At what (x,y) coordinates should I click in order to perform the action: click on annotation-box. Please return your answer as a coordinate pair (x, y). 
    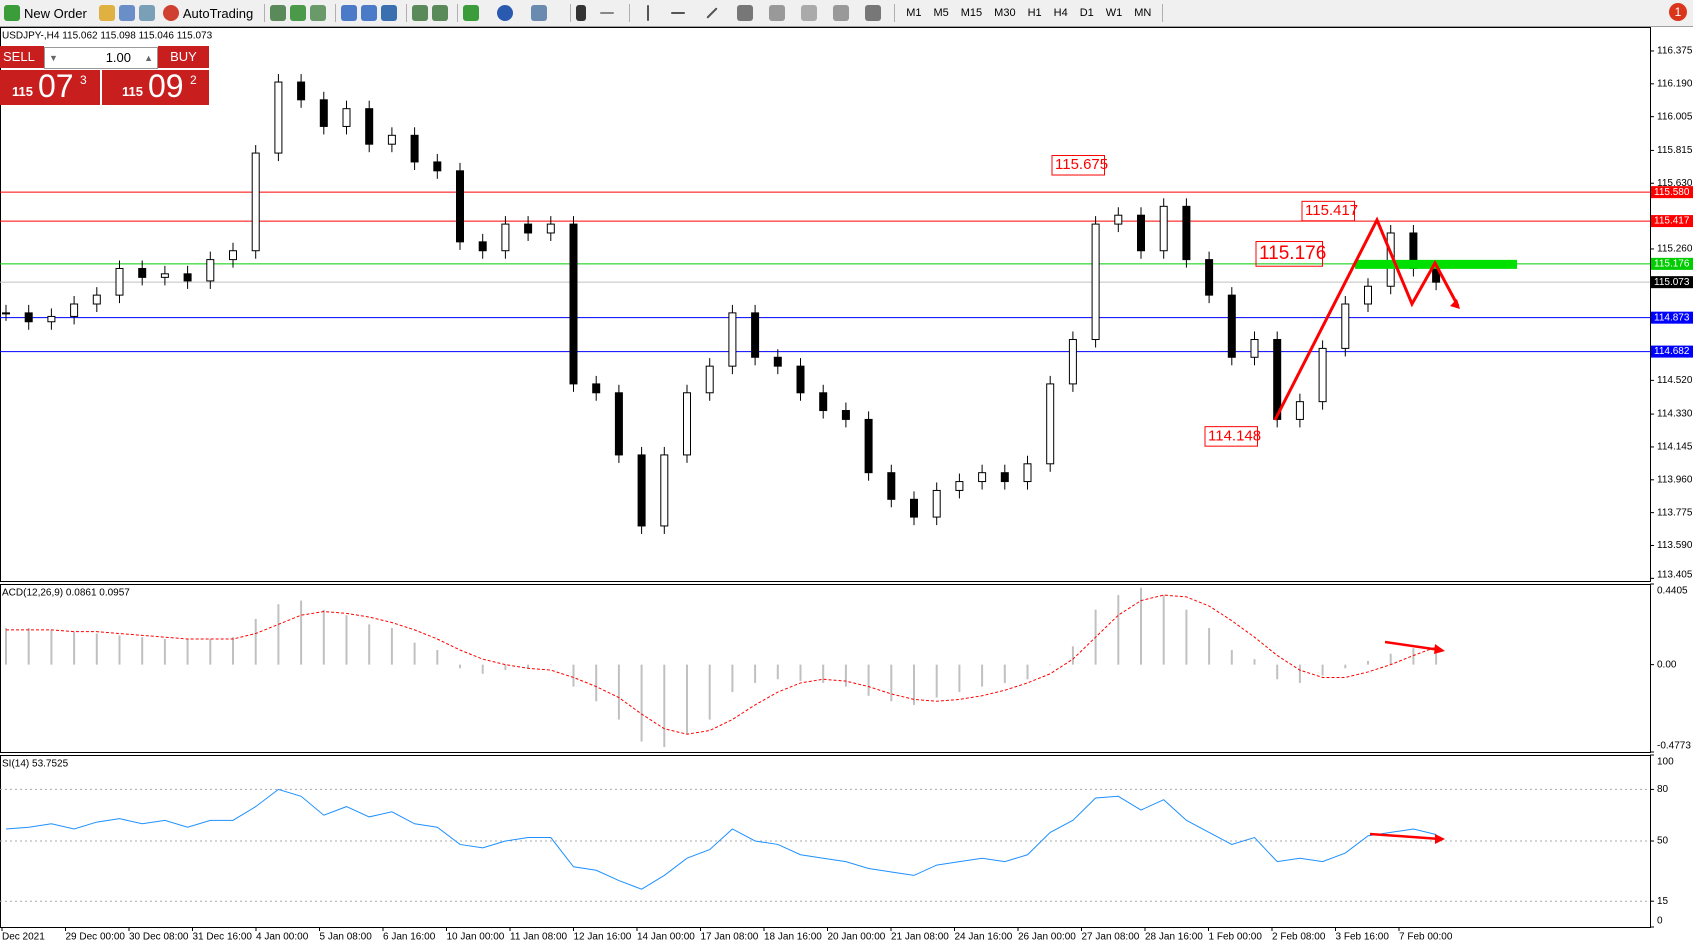
    Looking at the image, I should click on (1328, 211).